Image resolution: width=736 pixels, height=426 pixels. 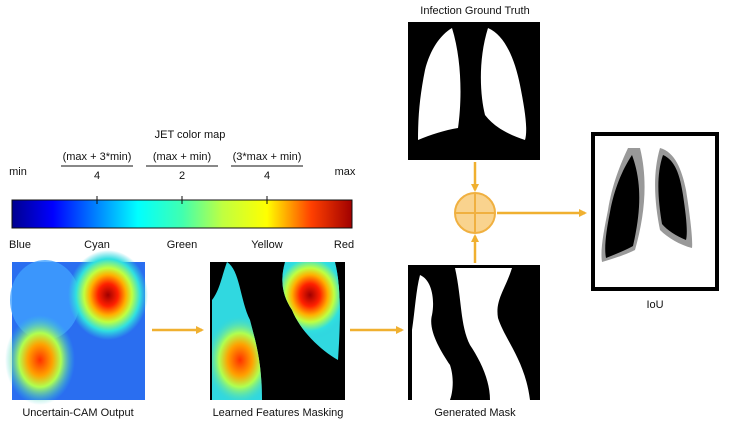 I want to click on colormap-title: JET color map, so click(x=190, y=135).